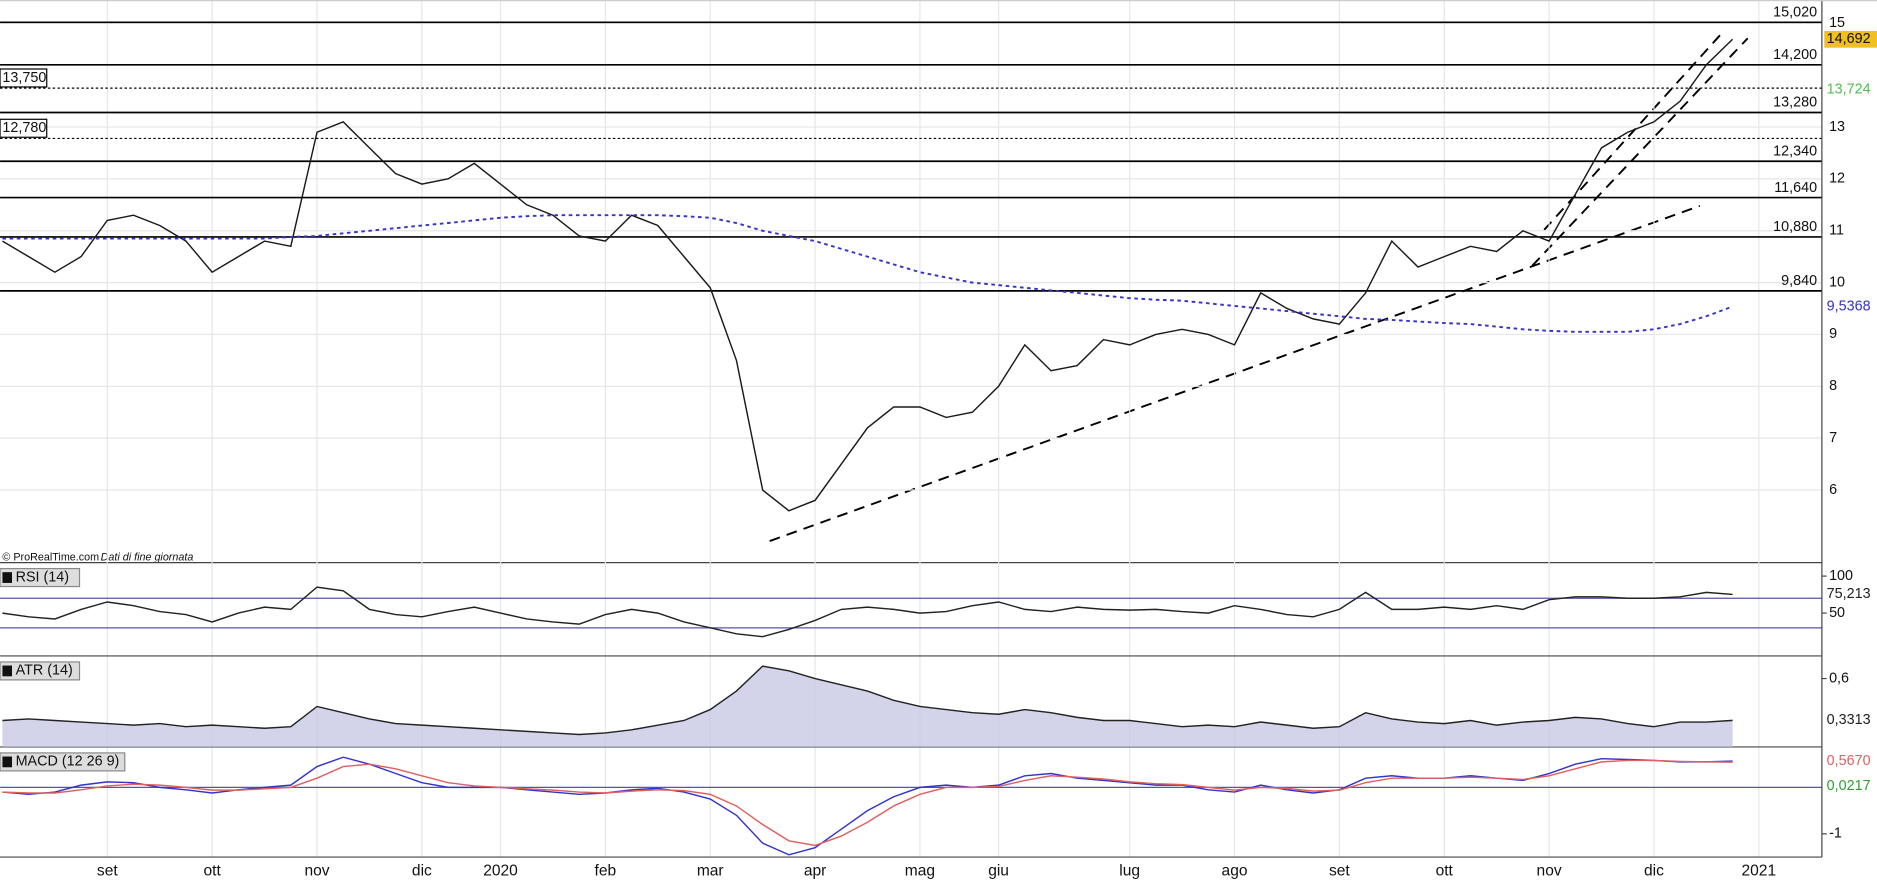 The height and width of the screenshot is (881, 1877). Describe the element at coordinates (1837, 282) in the screenshot. I see `y-tick-label: 10` at that location.